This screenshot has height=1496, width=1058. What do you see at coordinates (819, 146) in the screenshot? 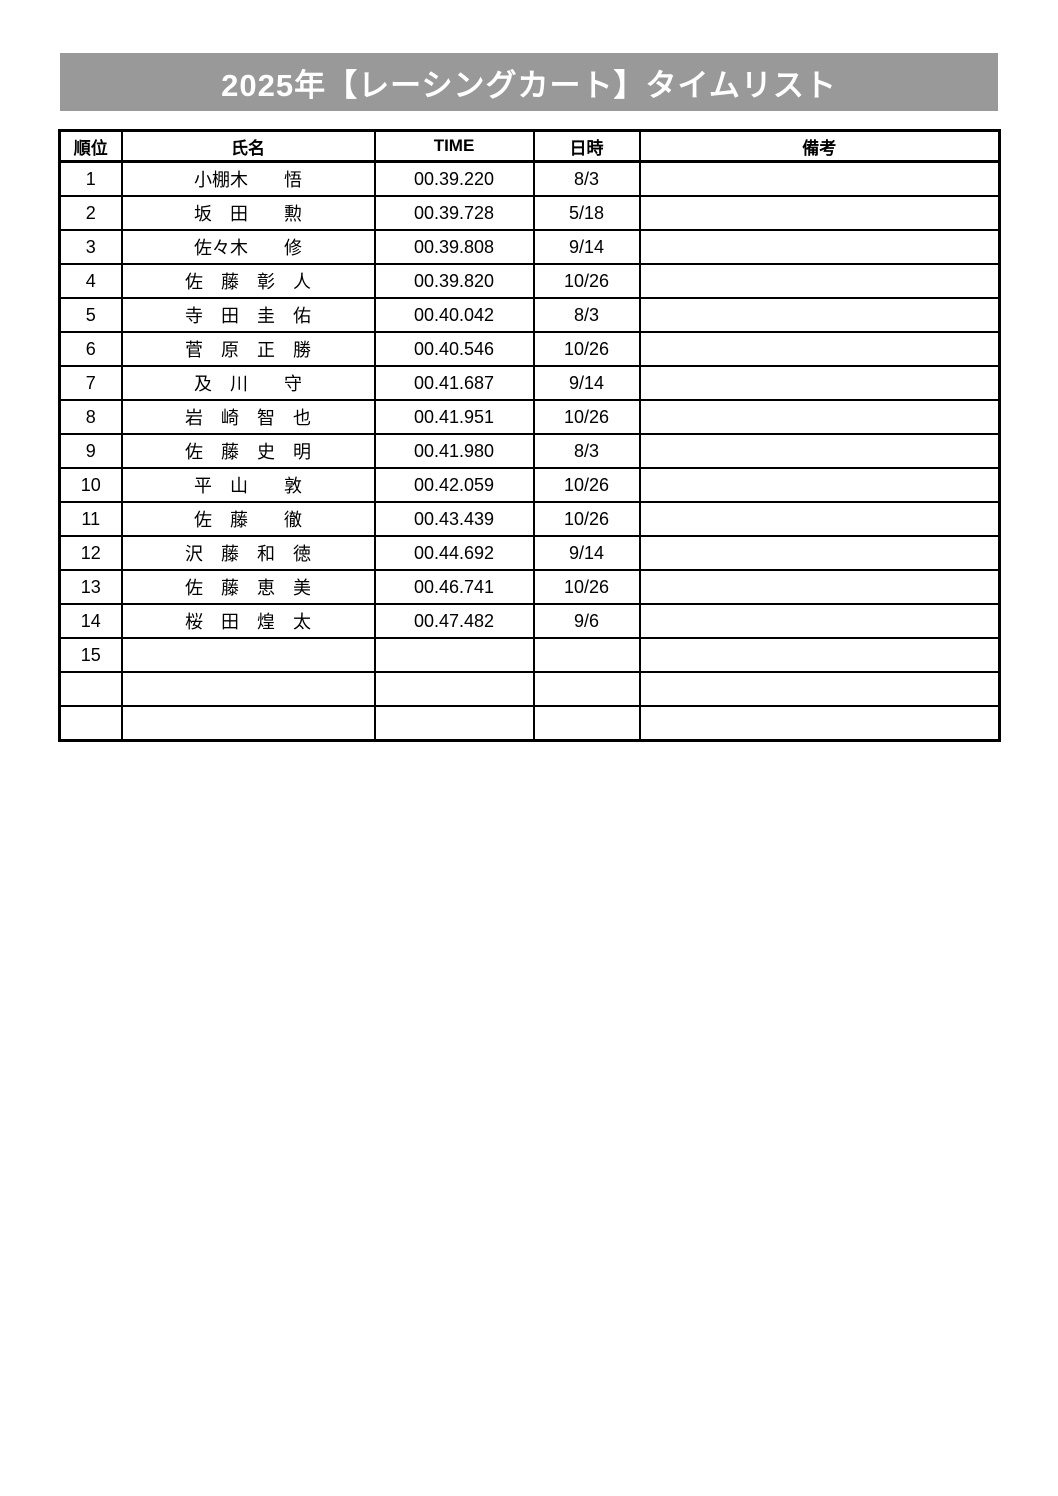
I see `column-header-note: 備考` at bounding box center [819, 146].